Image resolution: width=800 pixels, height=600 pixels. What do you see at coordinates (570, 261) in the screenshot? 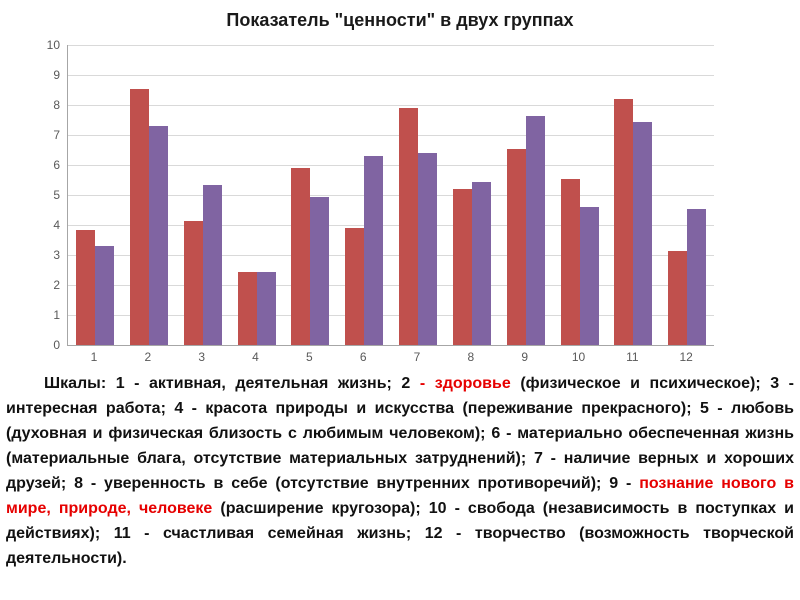
I see `bar-group-1-cat10` at bounding box center [570, 261].